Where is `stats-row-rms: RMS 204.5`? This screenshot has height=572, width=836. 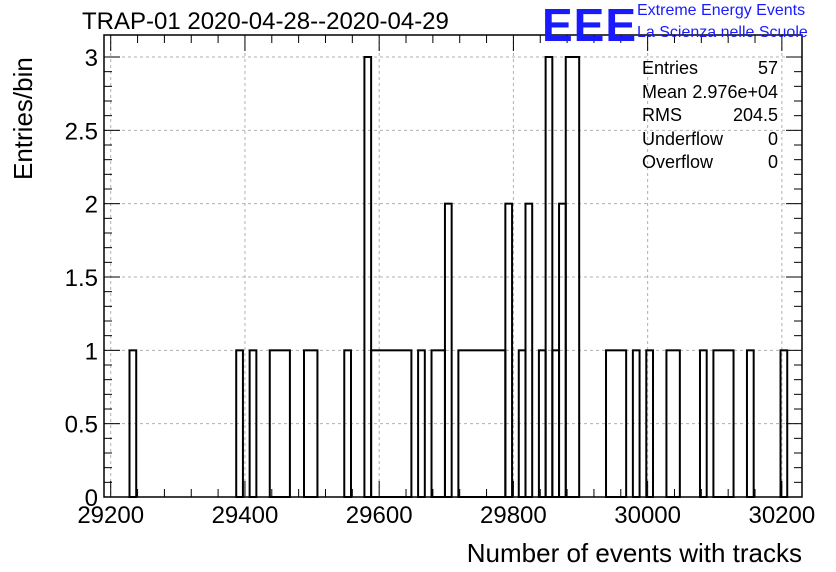
stats-row-rms: RMS 204.5 is located at coordinates (710, 117).